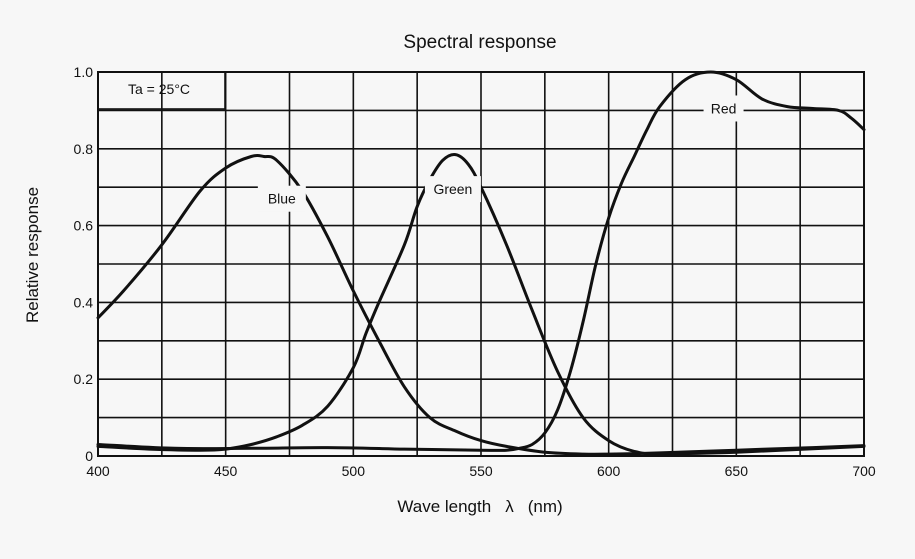 The width and height of the screenshot is (915, 559). I want to click on y-tick-labels: 0 0.2 0.4 0.6 0.8 1.0, so click(84, 264).